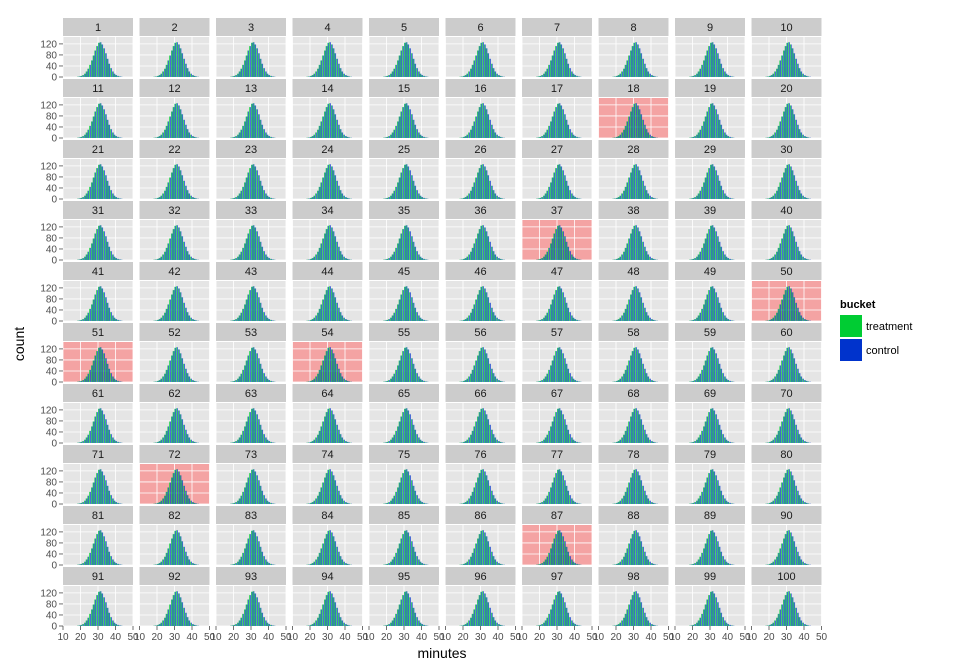  I want to click on y-tick-label: 40, so click(52, 188).